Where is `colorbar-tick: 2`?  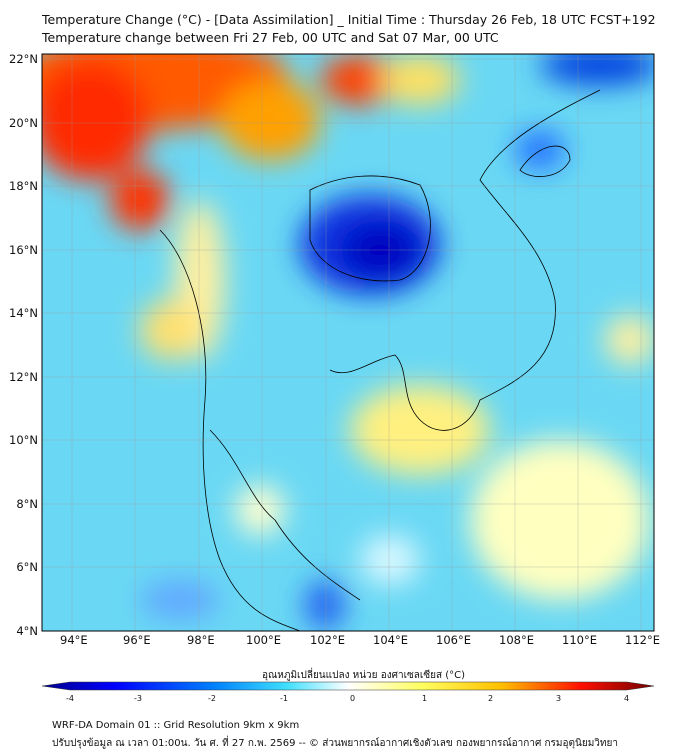
colorbar-tick: 2 is located at coordinates (491, 698).